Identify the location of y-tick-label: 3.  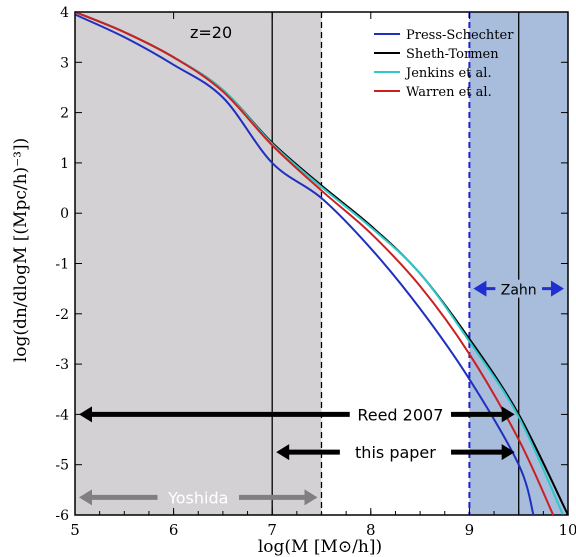
(64, 63).